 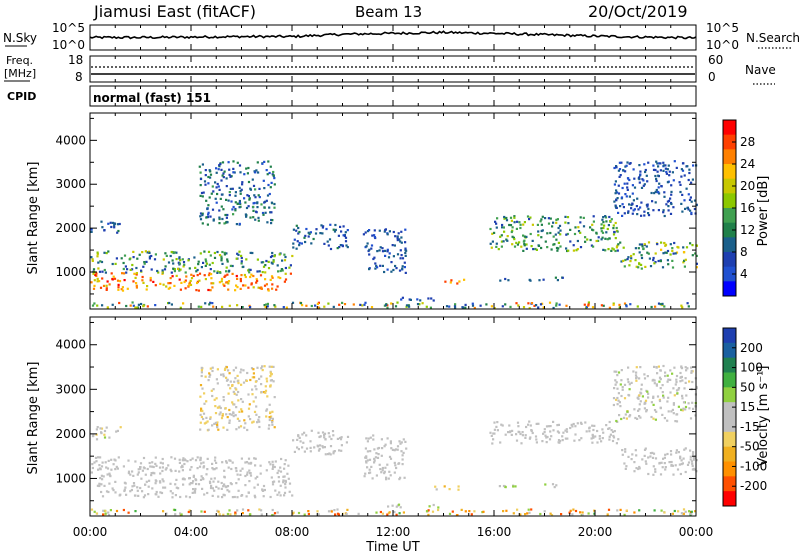 I want to click on x-tick-label: 00:00, so click(x=90, y=532).